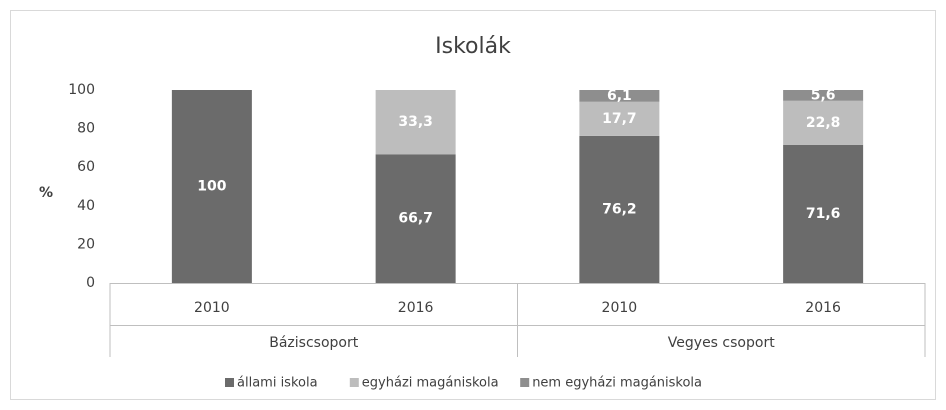  I want to click on y-tick-label: 60, so click(86, 167).